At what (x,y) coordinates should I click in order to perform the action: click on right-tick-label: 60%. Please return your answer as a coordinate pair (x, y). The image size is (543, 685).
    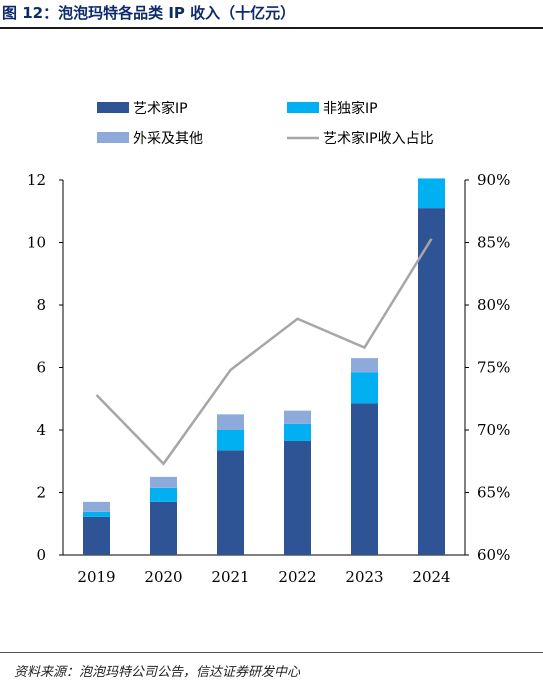
    Looking at the image, I should click on (493, 555).